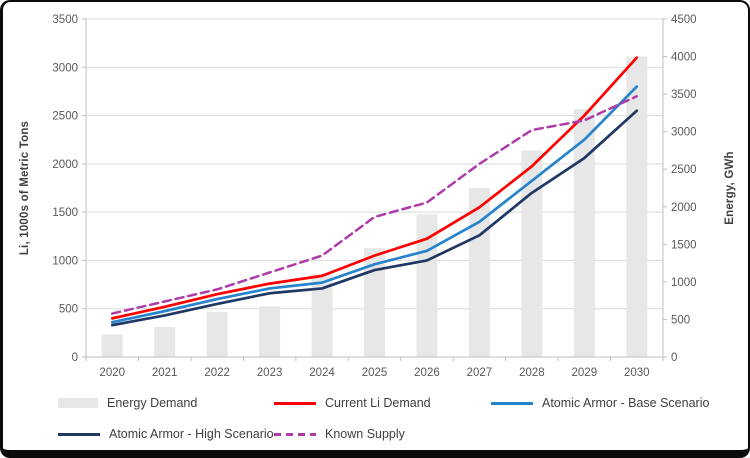 Image resolution: width=750 pixels, height=458 pixels. What do you see at coordinates (295, 434) in the screenshot?
I see `legend-swatch-dash` at bounding box center [295, 434].